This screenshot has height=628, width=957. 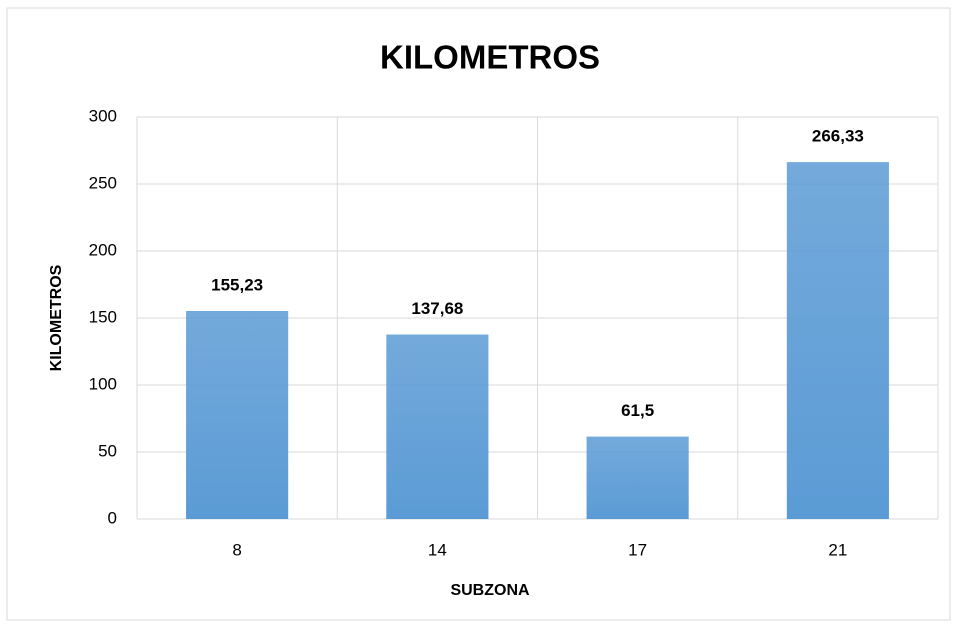 What do you see at coordinates (838, 136) in the screenshot?
I see `data-label: 266,33` at bounding box center [838, 136].